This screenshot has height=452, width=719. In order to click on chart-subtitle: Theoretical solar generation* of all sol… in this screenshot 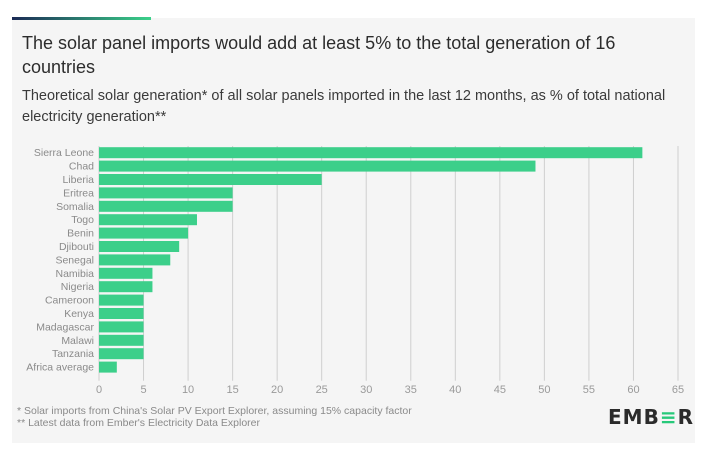, I will do `click(344, 106)`.